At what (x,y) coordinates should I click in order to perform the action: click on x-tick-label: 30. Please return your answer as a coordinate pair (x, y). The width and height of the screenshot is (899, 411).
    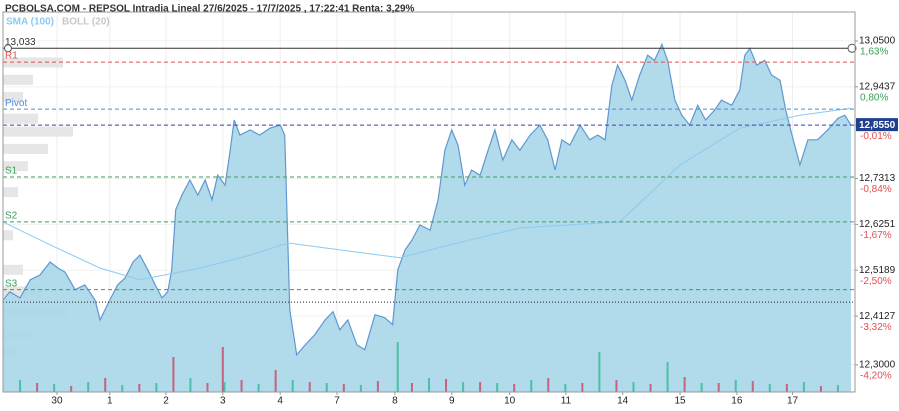
    Looking at the image, I should click on (57, 401).